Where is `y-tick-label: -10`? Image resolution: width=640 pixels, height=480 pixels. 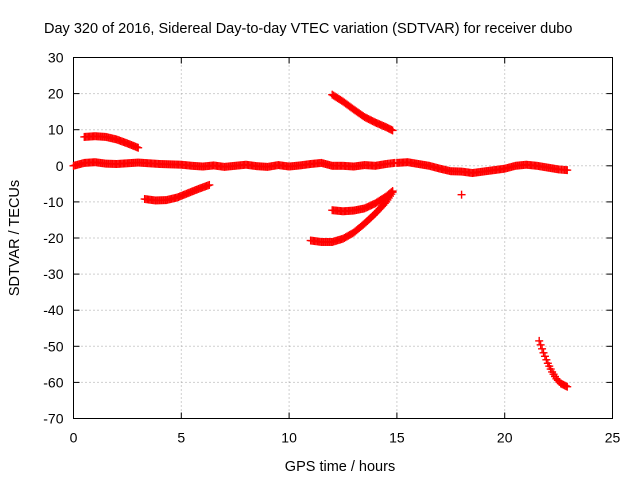
y-tick-label: -10 is located at coordinates (53, 202).